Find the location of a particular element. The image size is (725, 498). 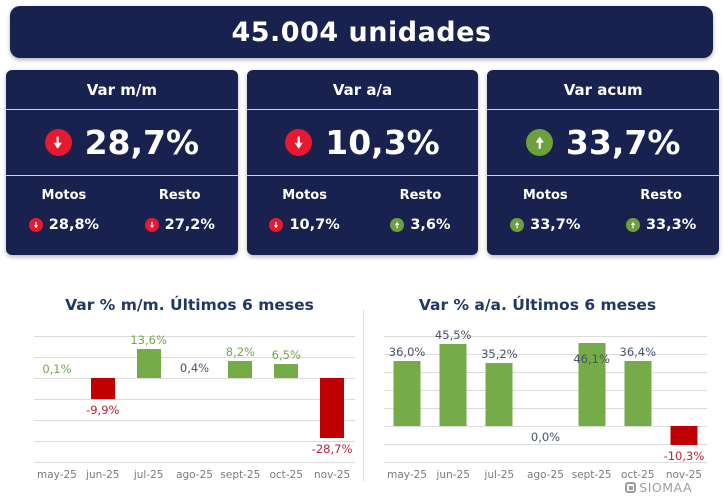

kpi-main-value-row: 33,7% is located at coordinates (603, 143).